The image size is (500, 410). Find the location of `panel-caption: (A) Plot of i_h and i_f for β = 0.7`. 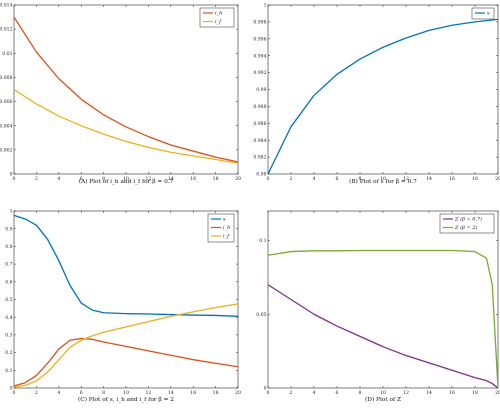

panel-caption: (A) Plot of i_h and i_f for β = 0.7 is located at coordinates (126, 181).